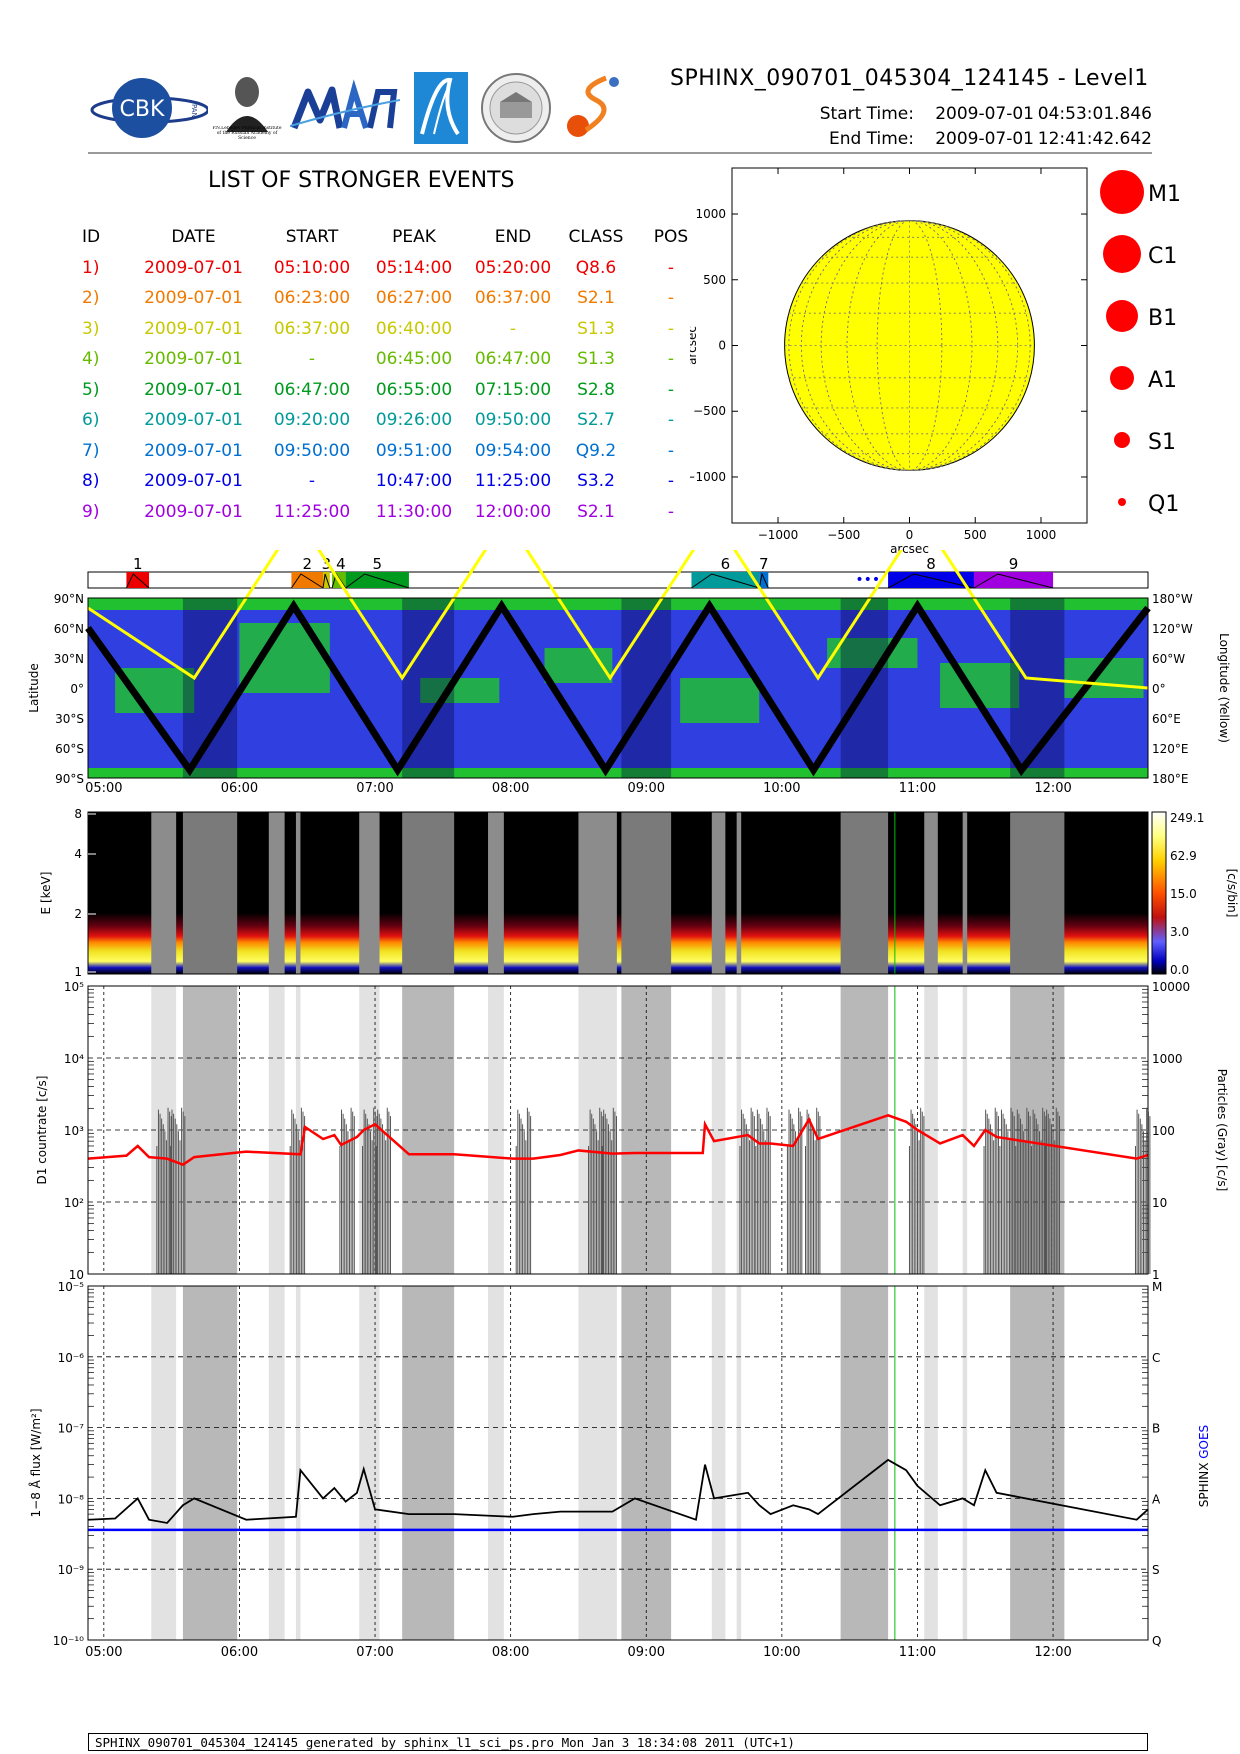  Describe the element at coordinates (694, 345) in the screenshot. I see `y-axis-label: arcsec` at that location.